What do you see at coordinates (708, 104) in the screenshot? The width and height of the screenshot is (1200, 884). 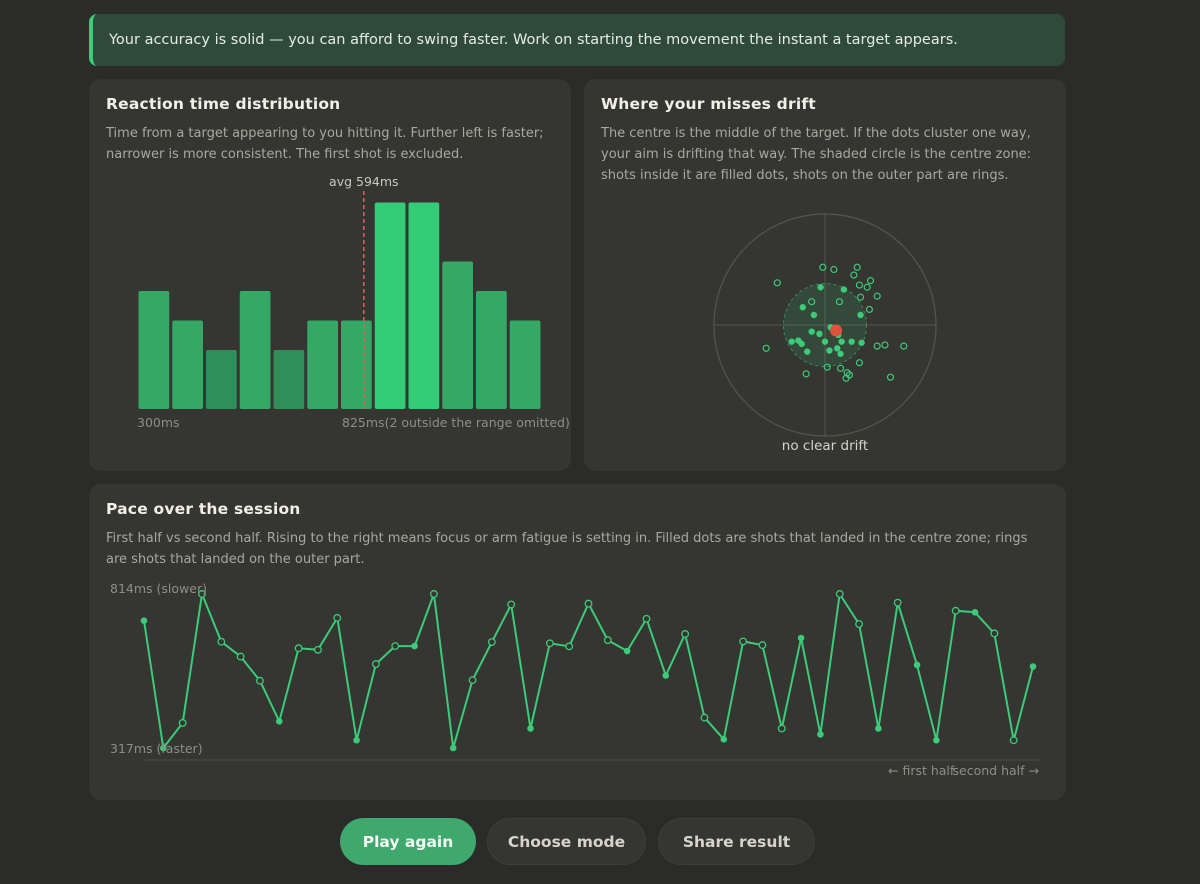 I see `drift-title: Where your misses drift` at bounding box center [708, 104].